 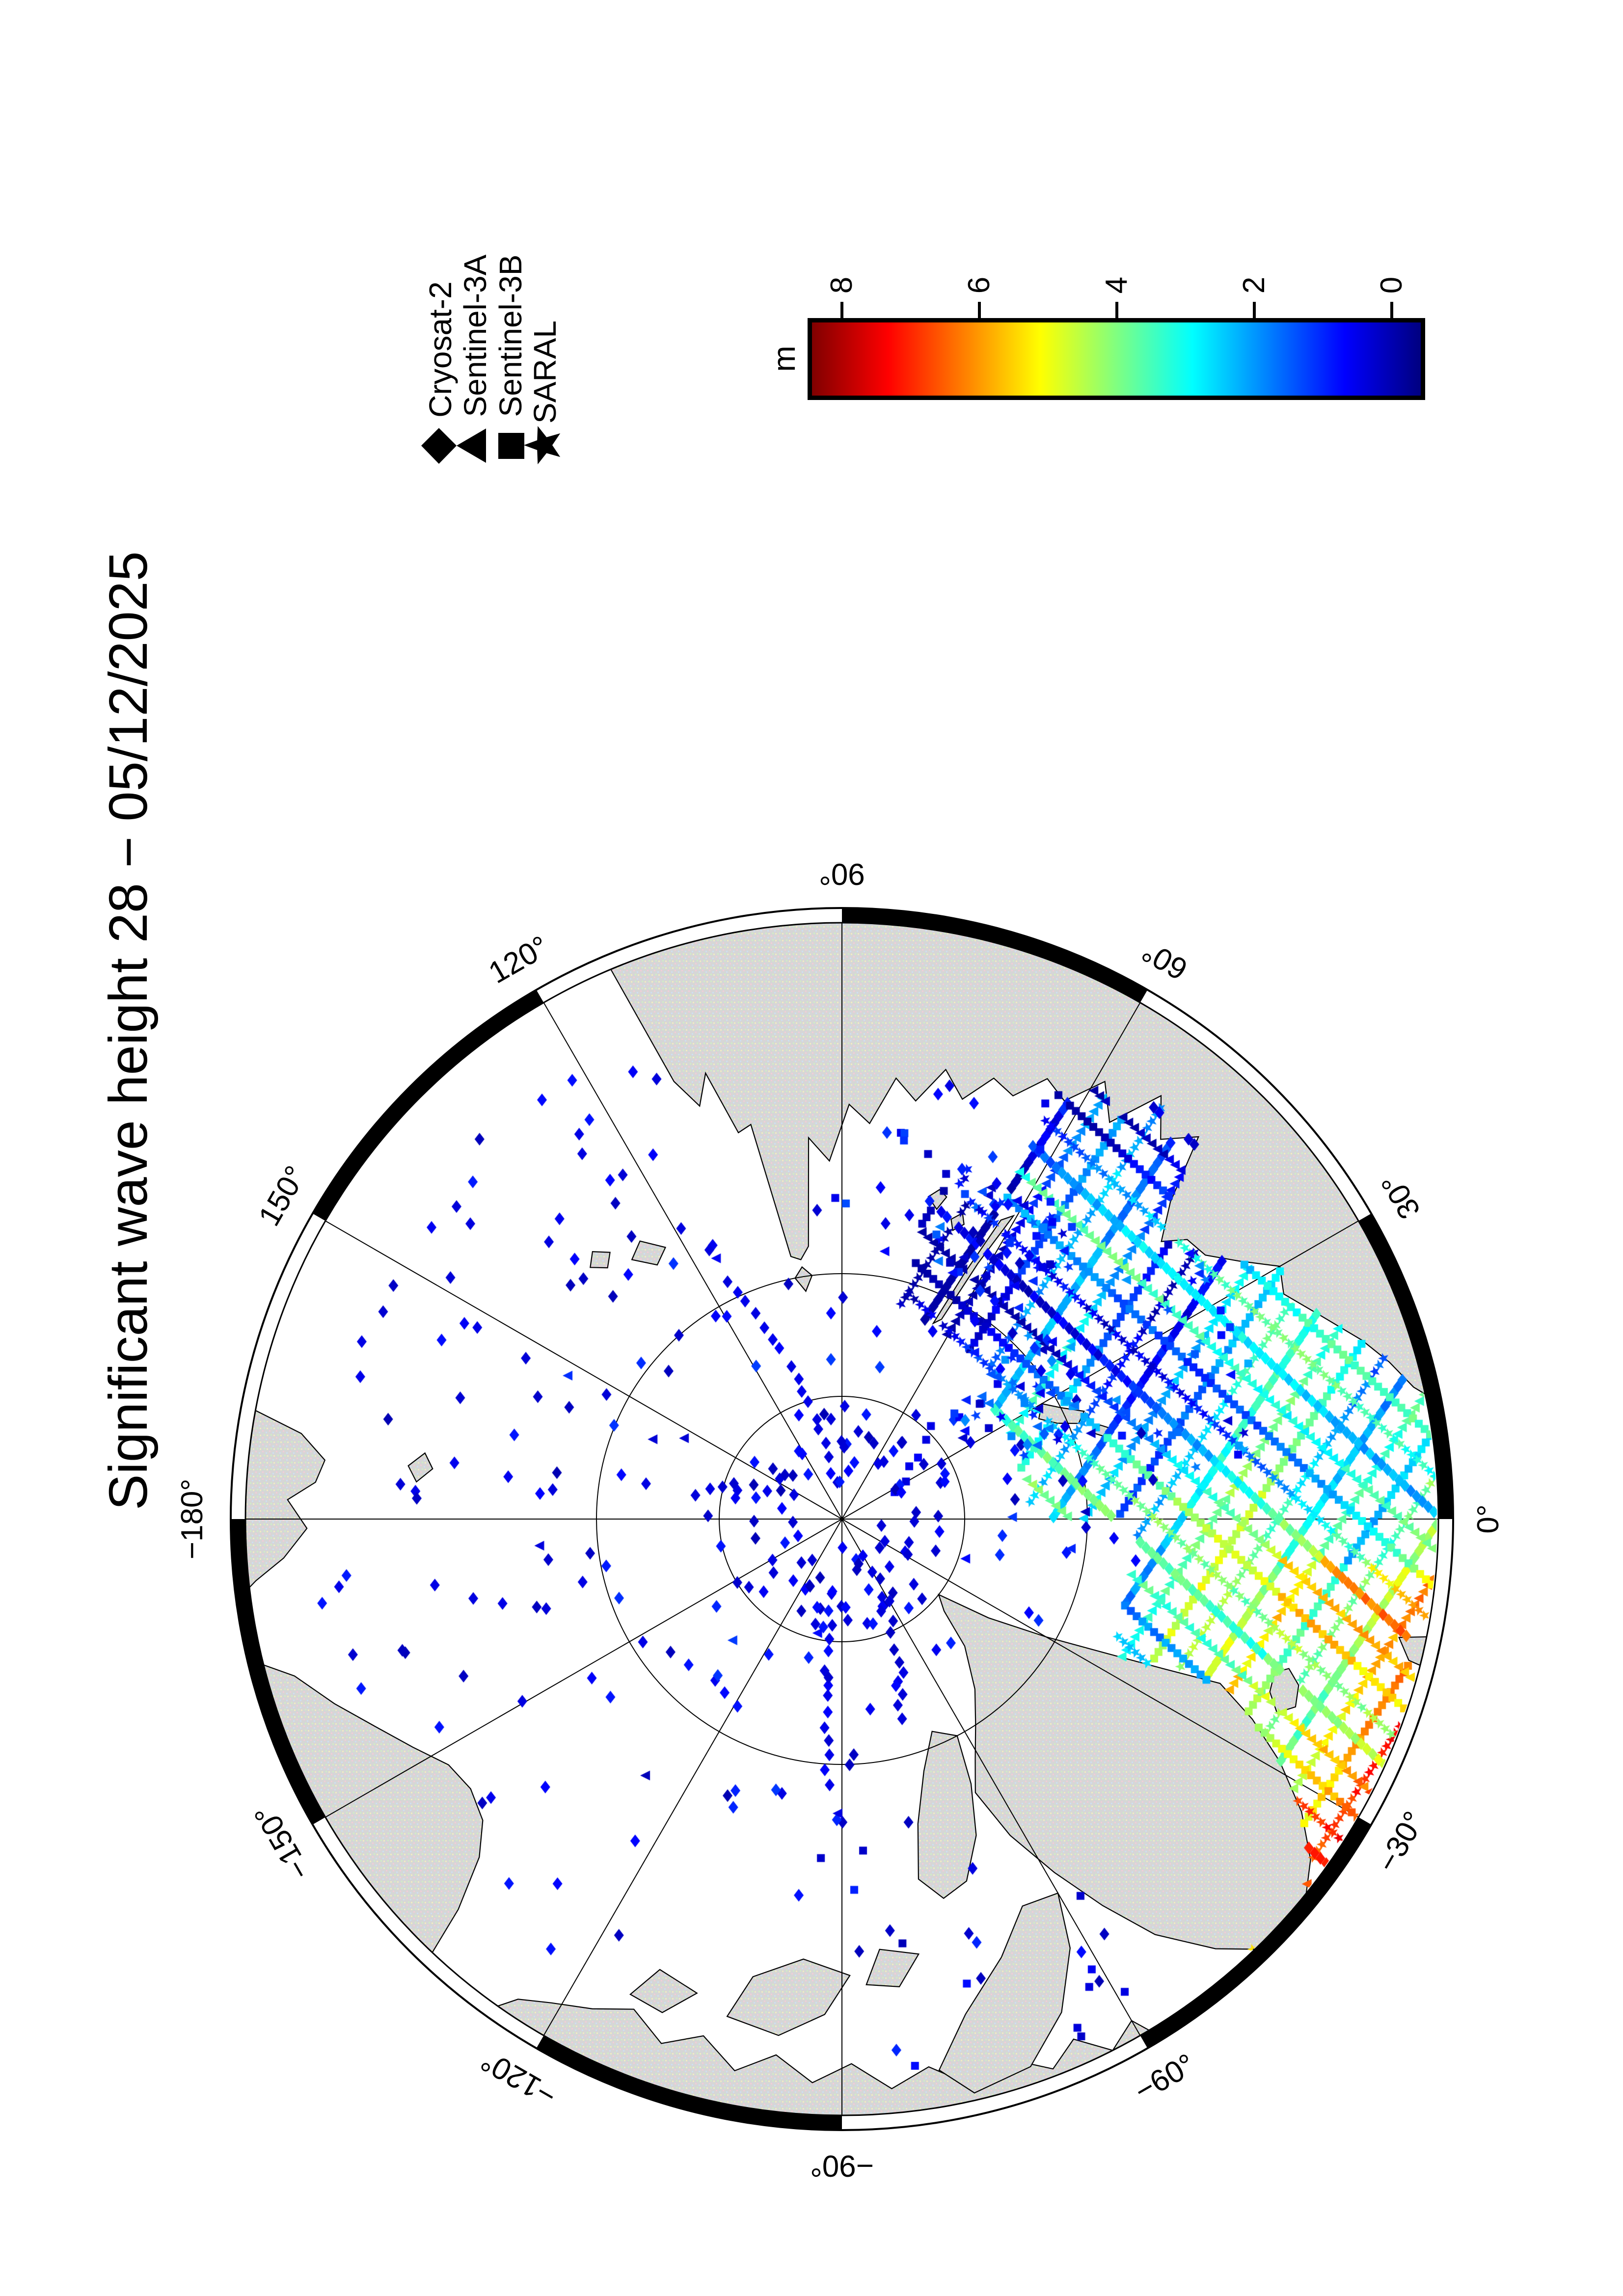 What do you see at coordinates (842, 285) in the screenshot?
I see `colorbar-tick-label-8: 8` at bounding box center [842, 285].